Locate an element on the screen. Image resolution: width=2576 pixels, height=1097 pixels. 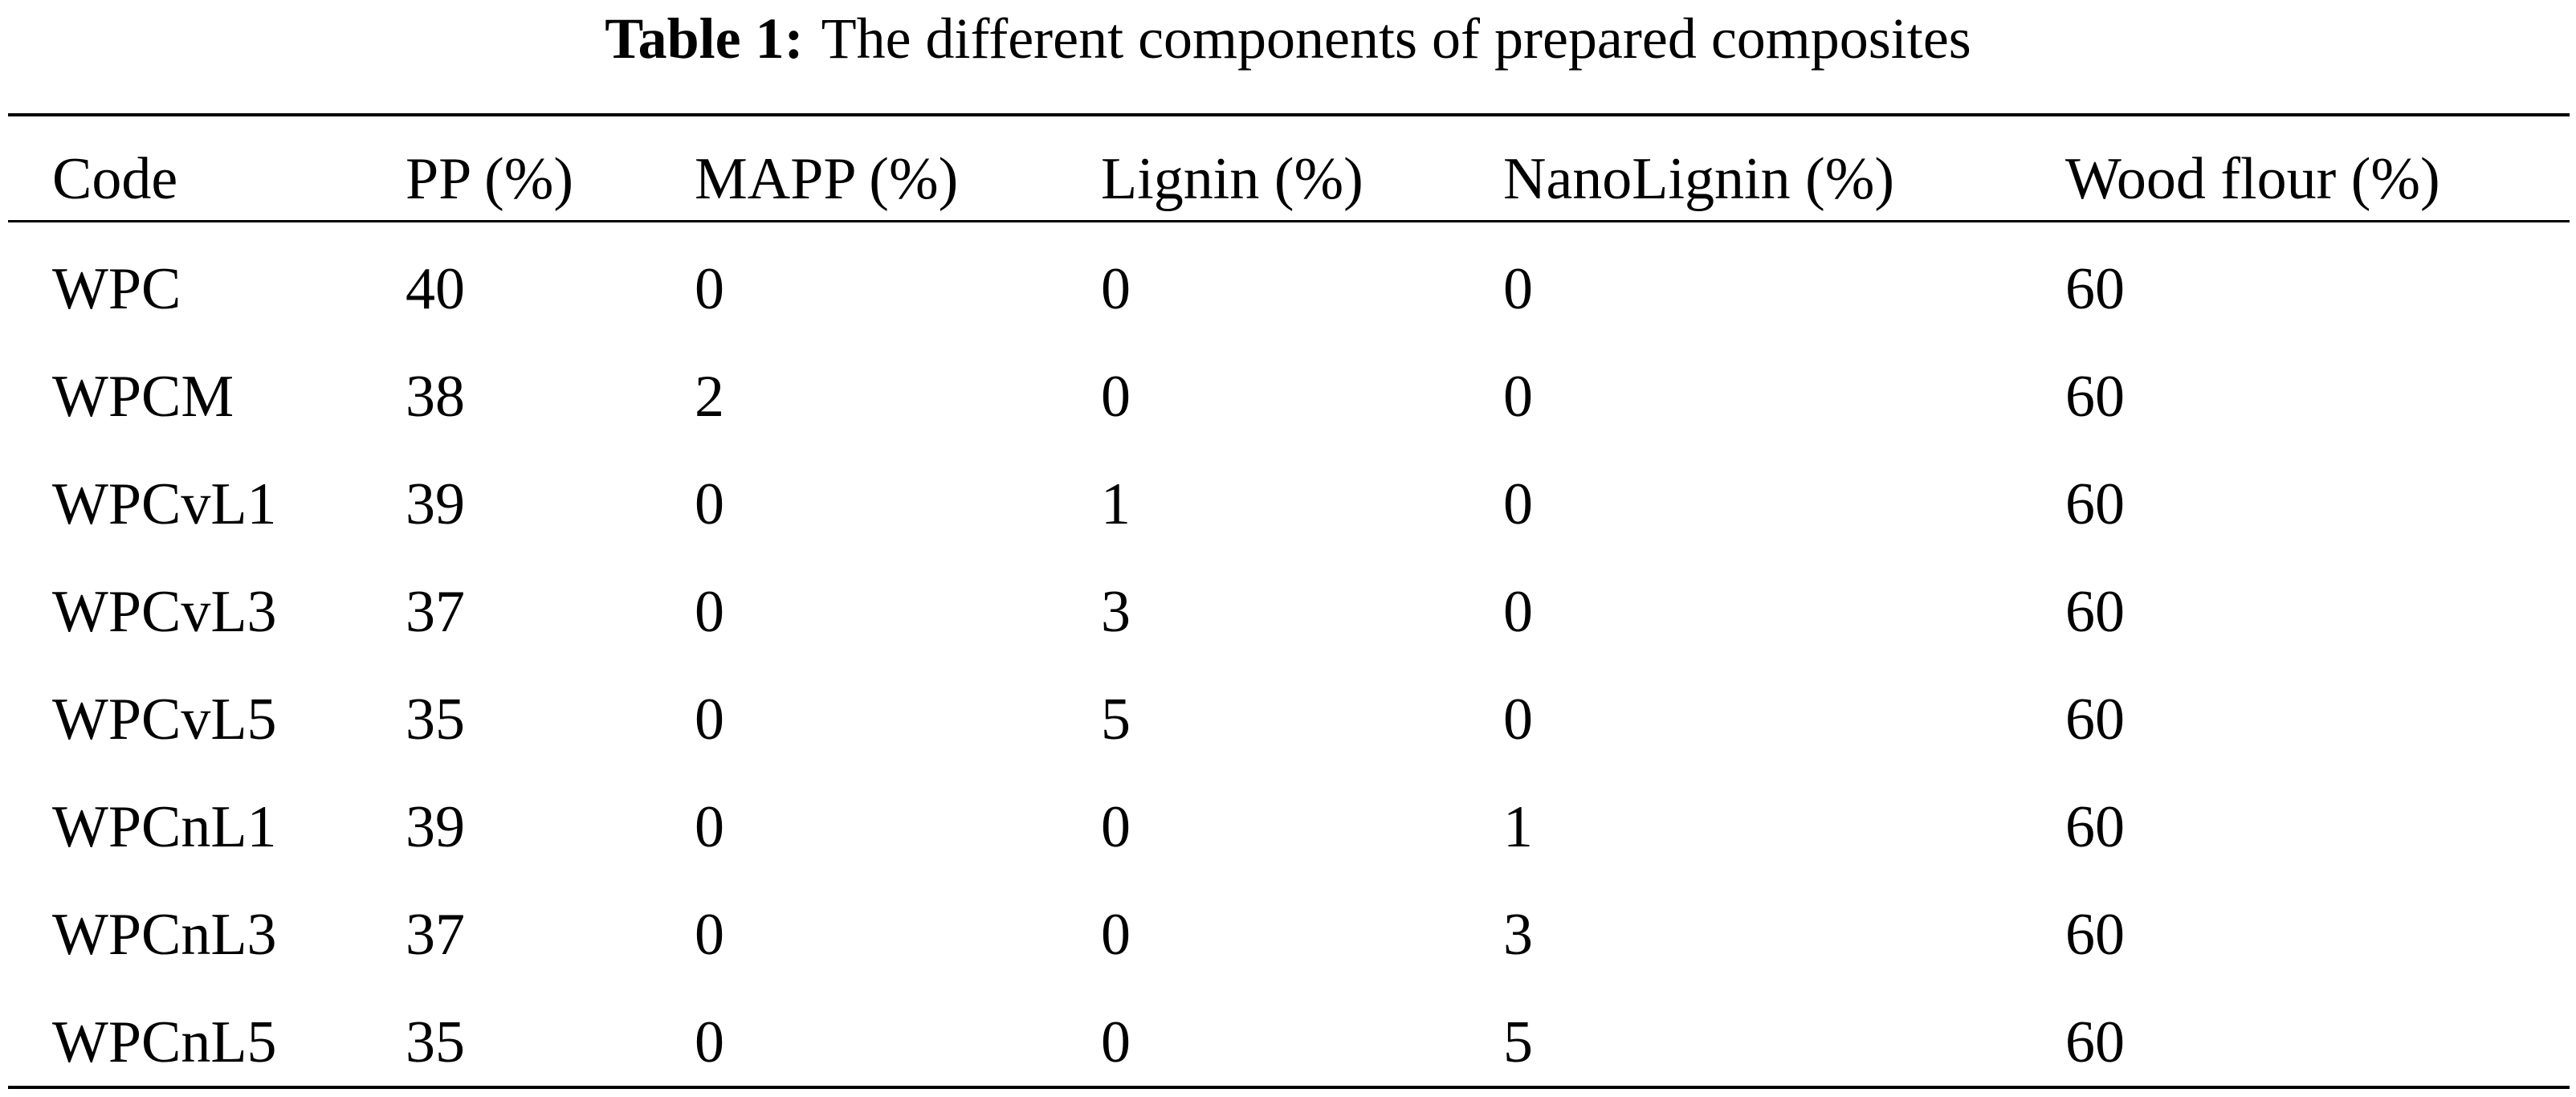
row-code: WPCnL3 is located at coordinates (164, 935).